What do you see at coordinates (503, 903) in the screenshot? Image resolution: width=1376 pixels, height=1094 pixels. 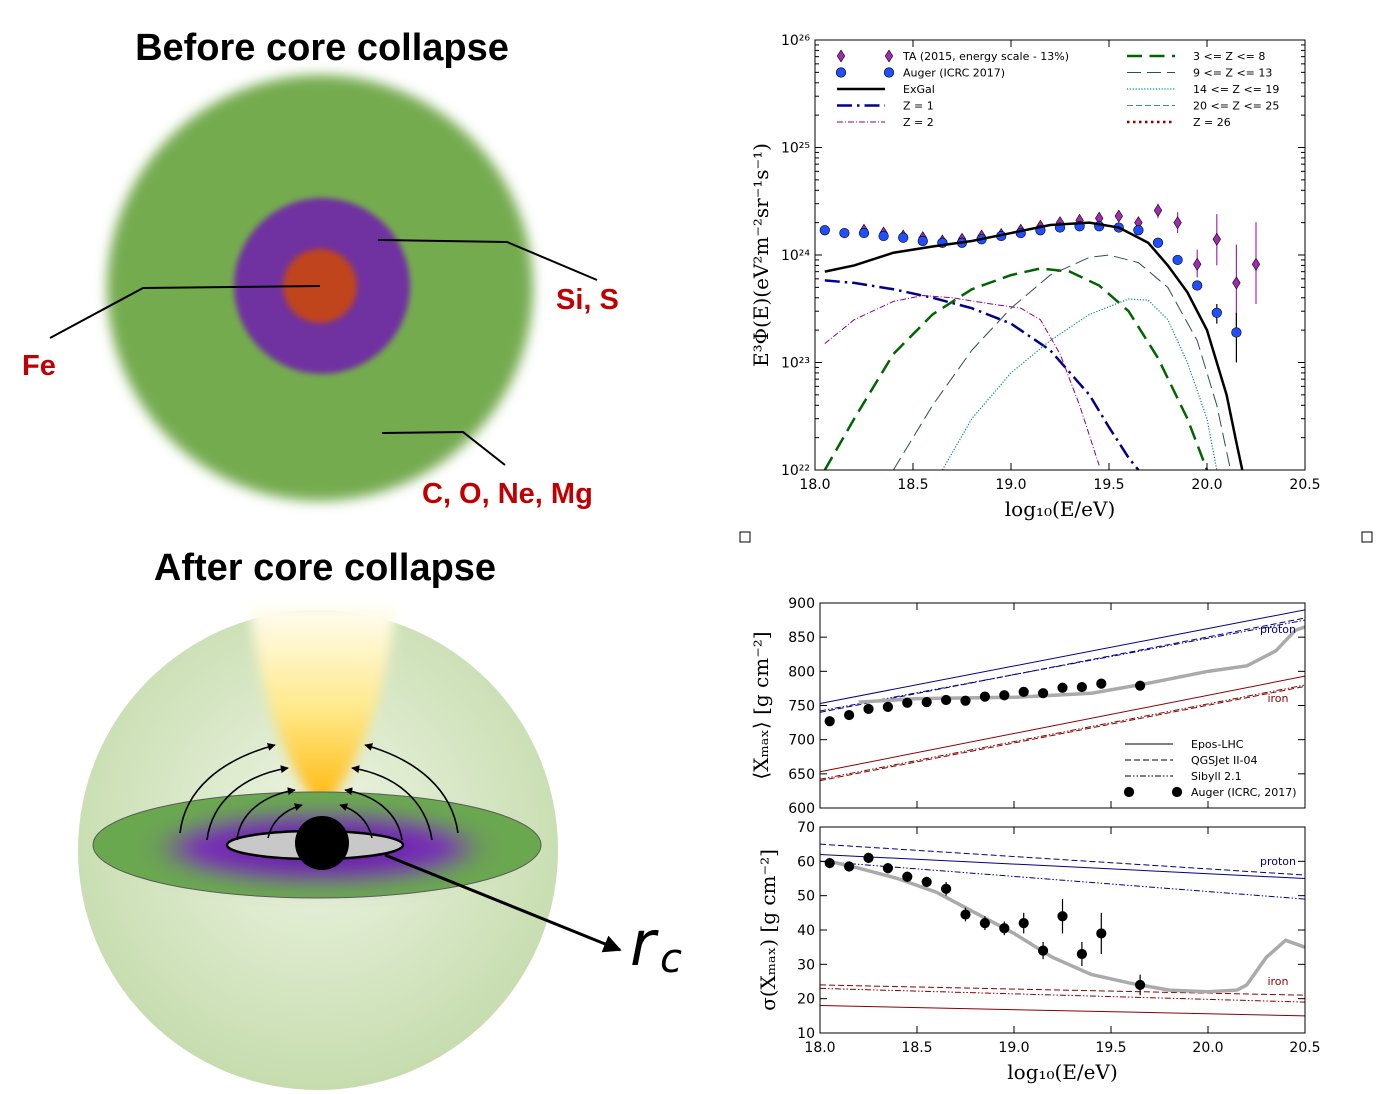 I see `radius-arrow` at bounding box center [503, 903].